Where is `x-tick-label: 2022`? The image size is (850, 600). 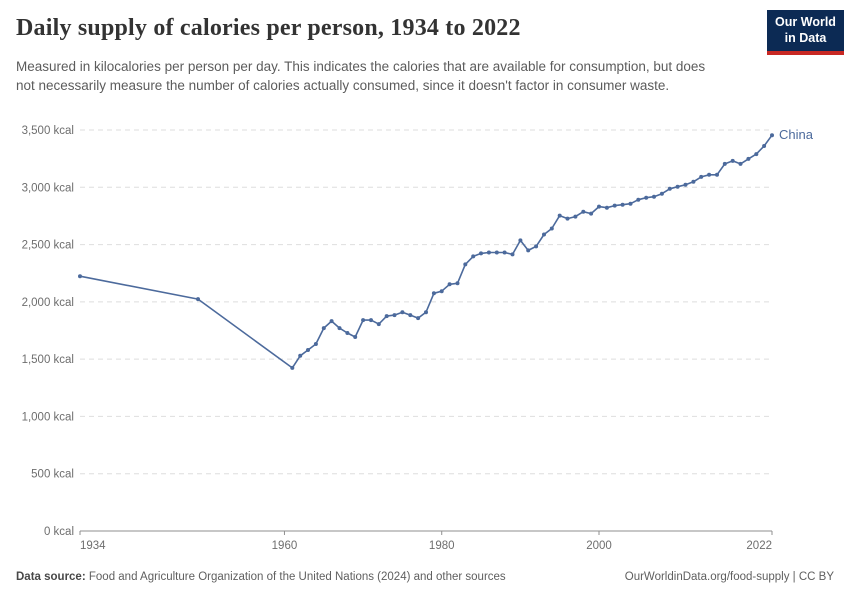
x-tick-label: 2022 is located at coordinates (759, 546).